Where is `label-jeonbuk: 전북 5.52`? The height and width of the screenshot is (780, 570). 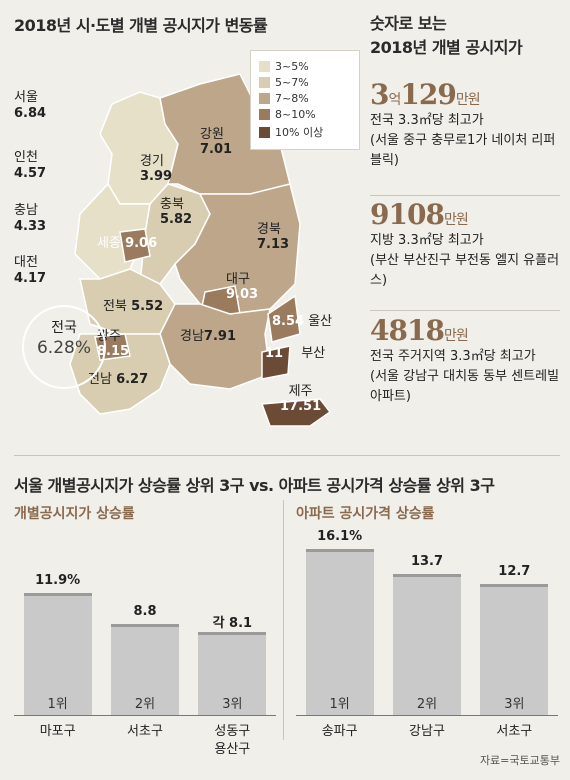
label-jeonbuk: 전북 5.52 is located at coordinates (133, 306).